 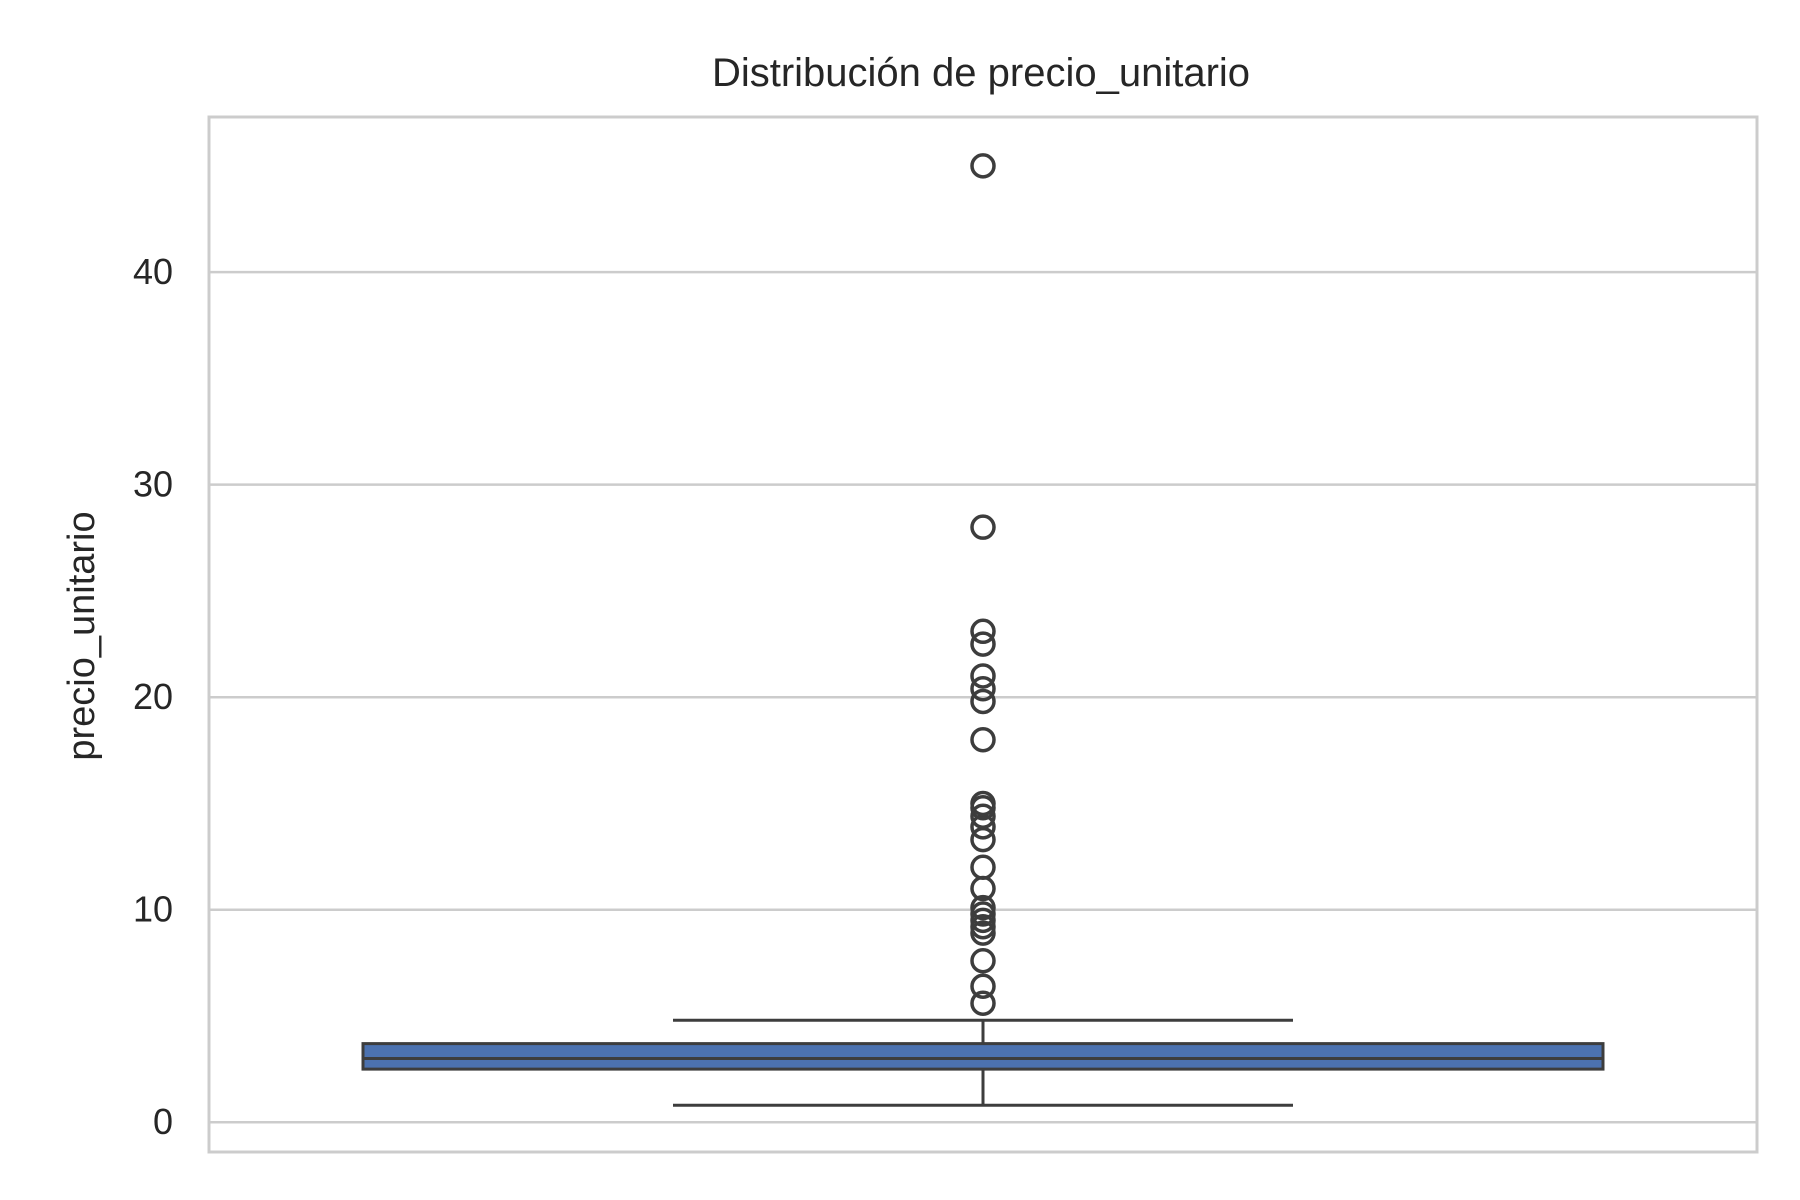 I want to click on y-tick-label: 20, so click(x=153, y=696).